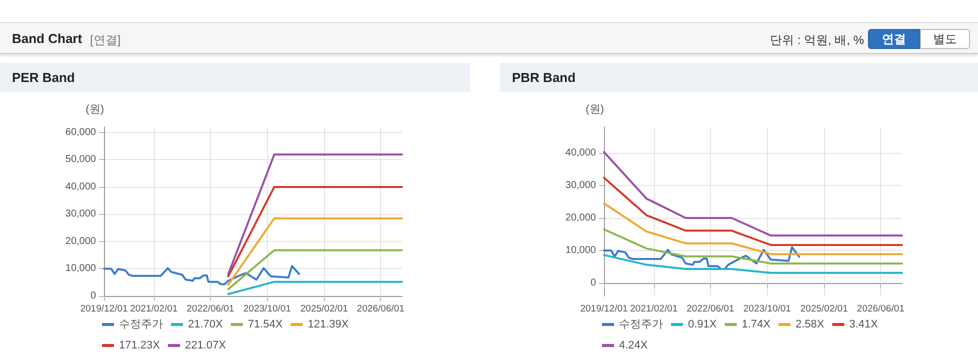 The height and width of the screenshot is (362, 978). What do you see at coordinates (80, 132) in the screenshot?
I see `y-tick-label: 60,000` at bounding box center [80, 132].